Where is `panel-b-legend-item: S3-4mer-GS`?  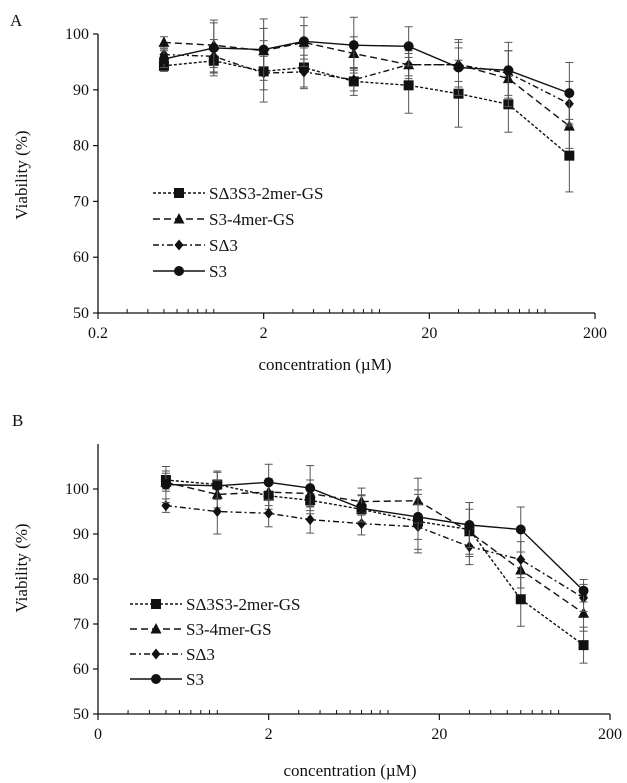 panel-b-legend-item: S3-4mer-GS is located at coordinates (201, 629).